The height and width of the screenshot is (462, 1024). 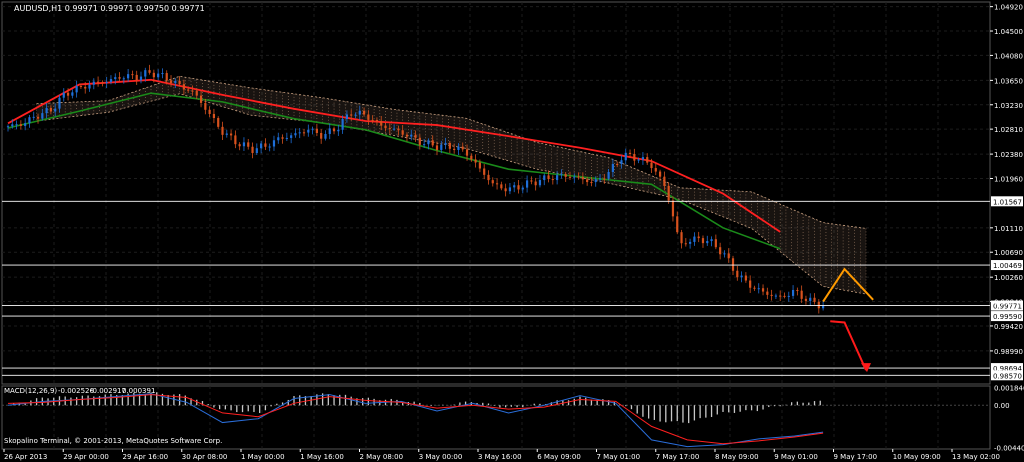 I want to click on price-tick-label: 1.04500, so click(x=1008, y=32).